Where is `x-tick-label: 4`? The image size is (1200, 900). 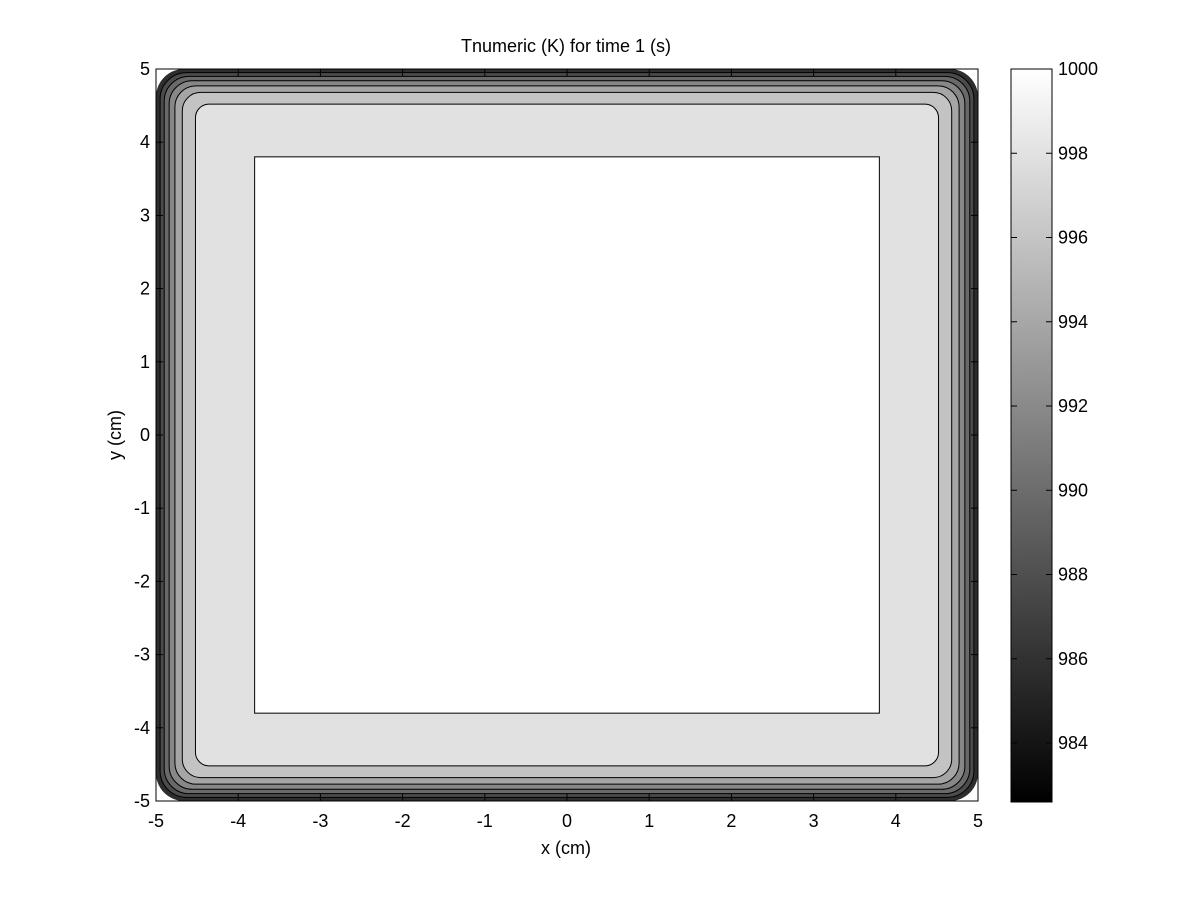 x-tick-label: 4 is located at coordinates (896, 821).